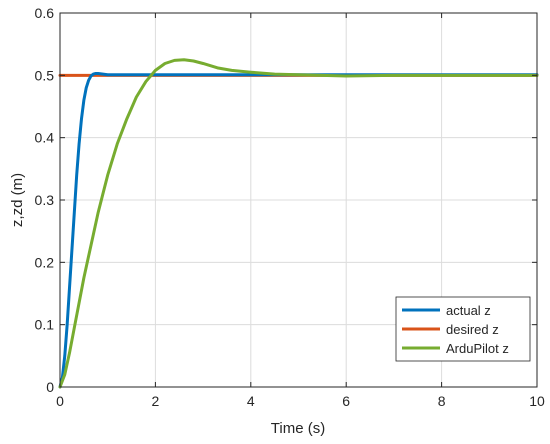 This screenshot has width=550, height=444. Describe the element at coordinates (472, 329) in the screenshot. I see `legend-entry-label: desired z` at that location.